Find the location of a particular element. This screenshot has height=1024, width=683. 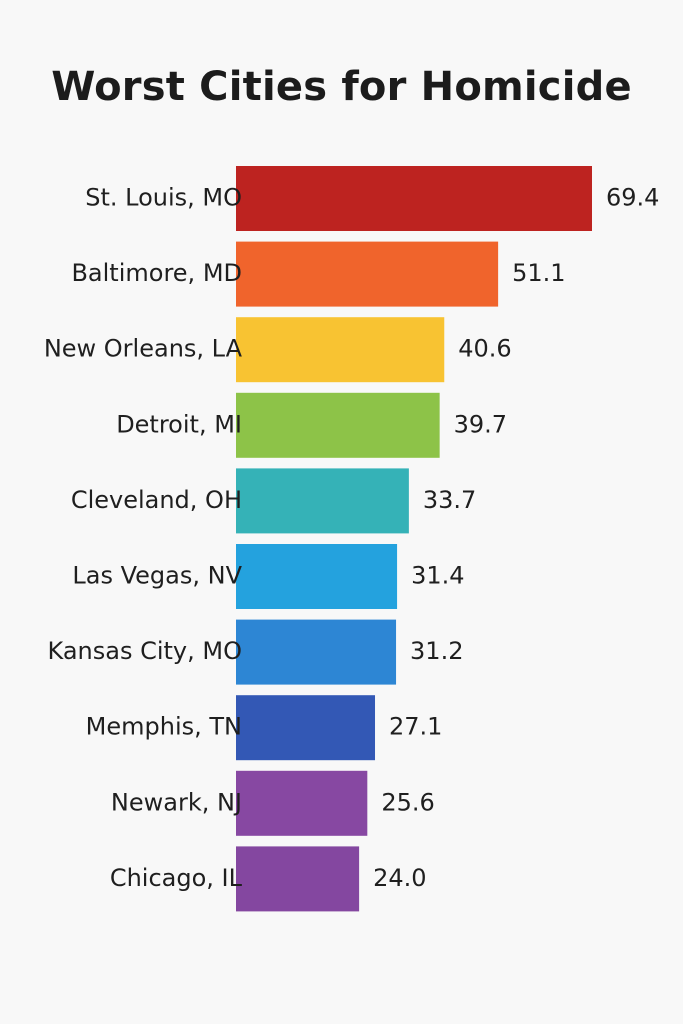

value-label: 69.4 is located at coordinates (632, 198).